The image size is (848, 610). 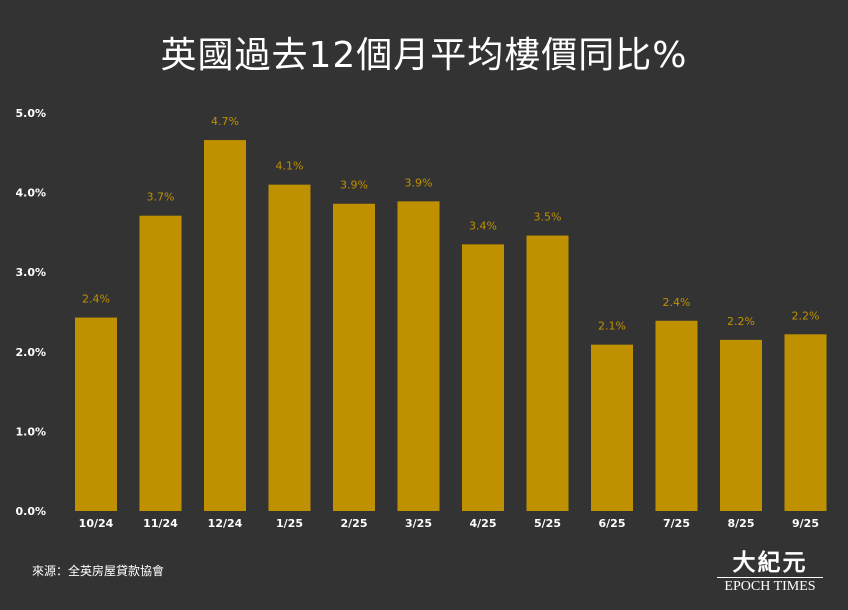 What do you see at coordinates (770, 586) in the screenshot?
I see `logo-english-text: EPOCH TIMES` at bounding box center [770, 586].